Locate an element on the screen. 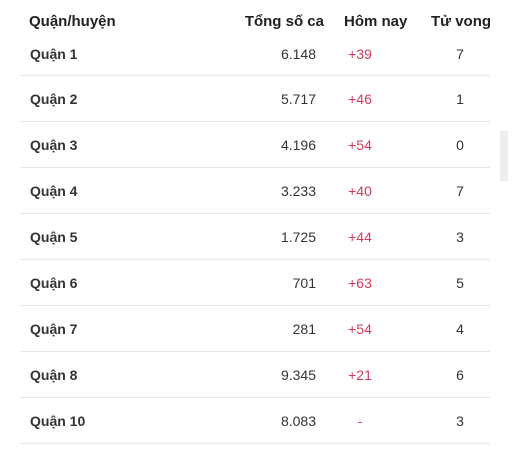 The image size is (518, 453). total-cases: 1.725 is located at coordinates (298, 237).